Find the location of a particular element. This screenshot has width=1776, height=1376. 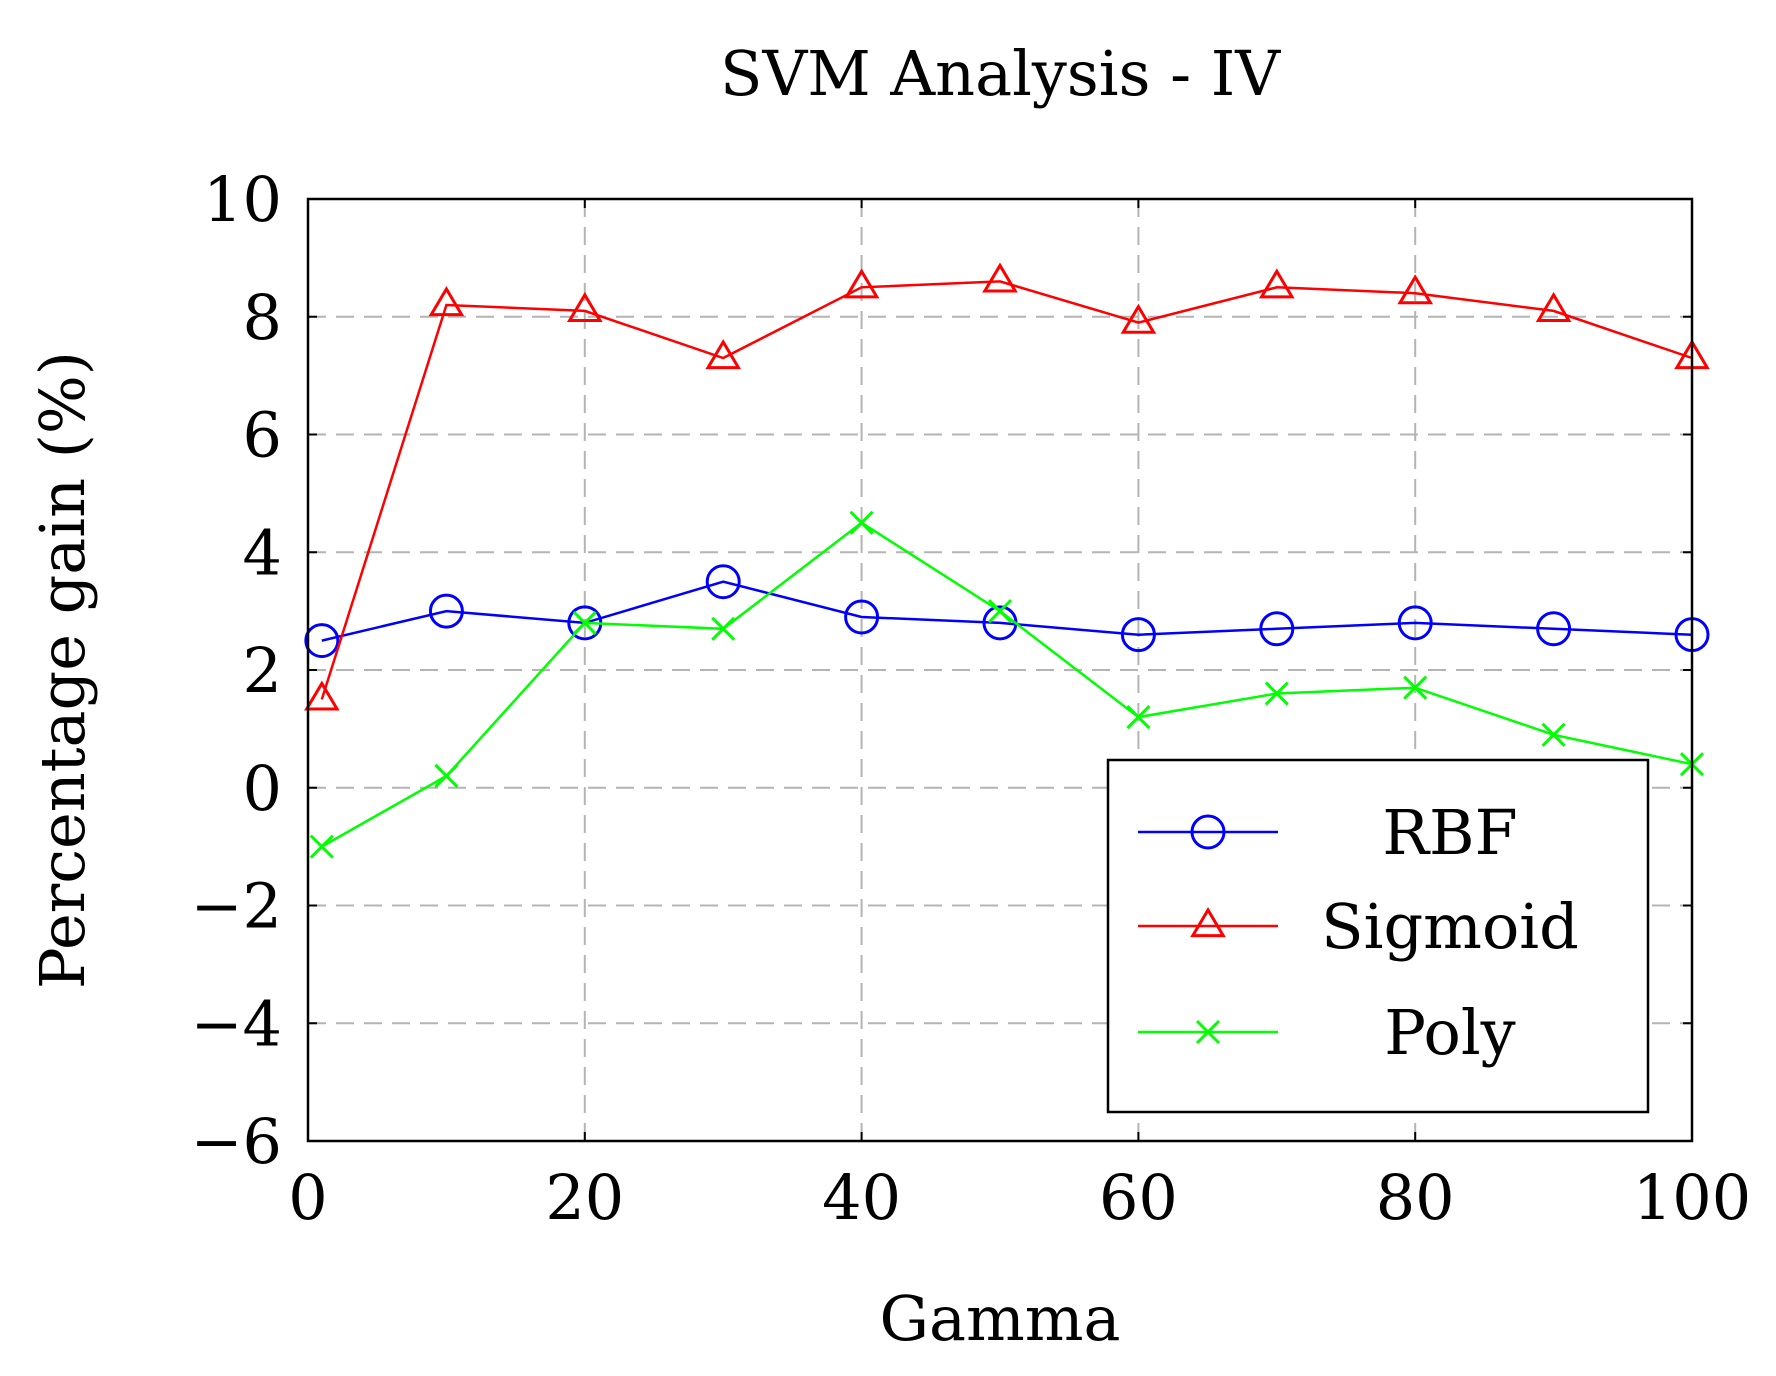

y-tick-label: 0 is located at coordinates (262, 788).